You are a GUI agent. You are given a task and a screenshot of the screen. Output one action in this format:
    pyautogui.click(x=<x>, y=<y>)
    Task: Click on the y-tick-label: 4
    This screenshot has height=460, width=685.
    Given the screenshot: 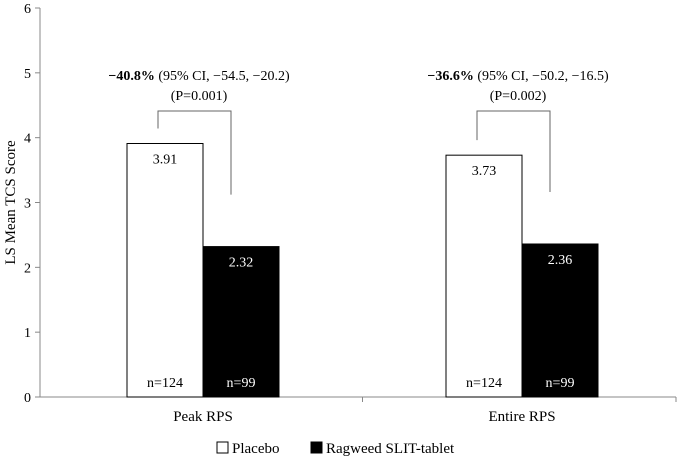 What is the action you would take?
    pyautogui.click(x=27, y=139)
    